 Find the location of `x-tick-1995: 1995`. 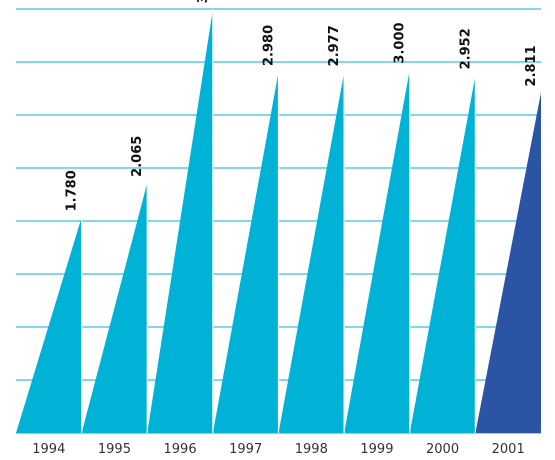

x-tick-1995: 1995 is located at coordinates (114, 449).